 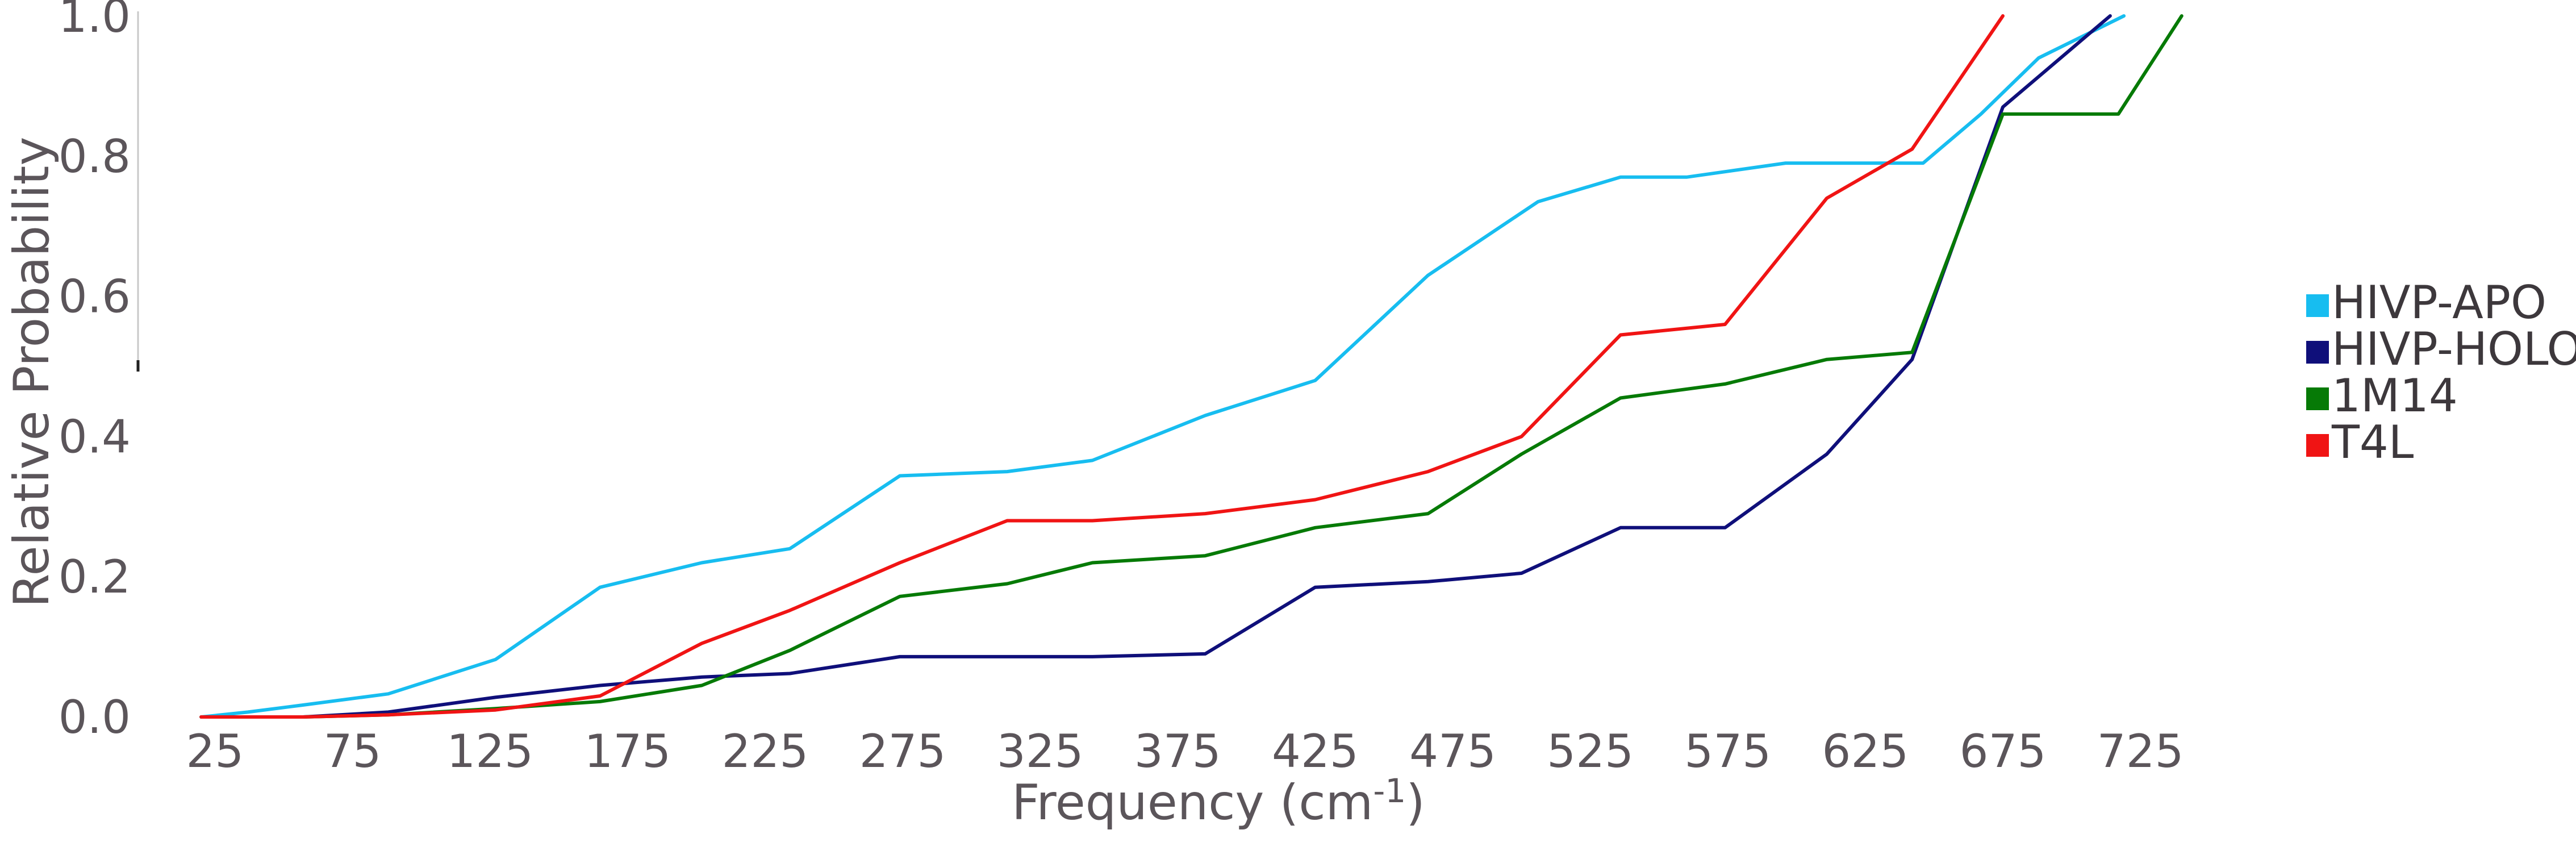 What do you see at coordinates (95, 297) in the screenshot?
I see `y-tick-label: 0.6` at bounding box center [95, 297].